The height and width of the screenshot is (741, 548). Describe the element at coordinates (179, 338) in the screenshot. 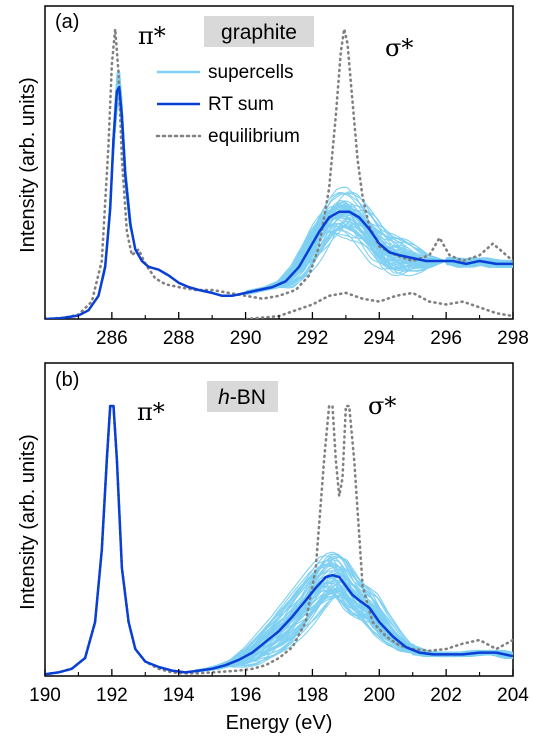

I see `x-tick-label: 288` at that location.